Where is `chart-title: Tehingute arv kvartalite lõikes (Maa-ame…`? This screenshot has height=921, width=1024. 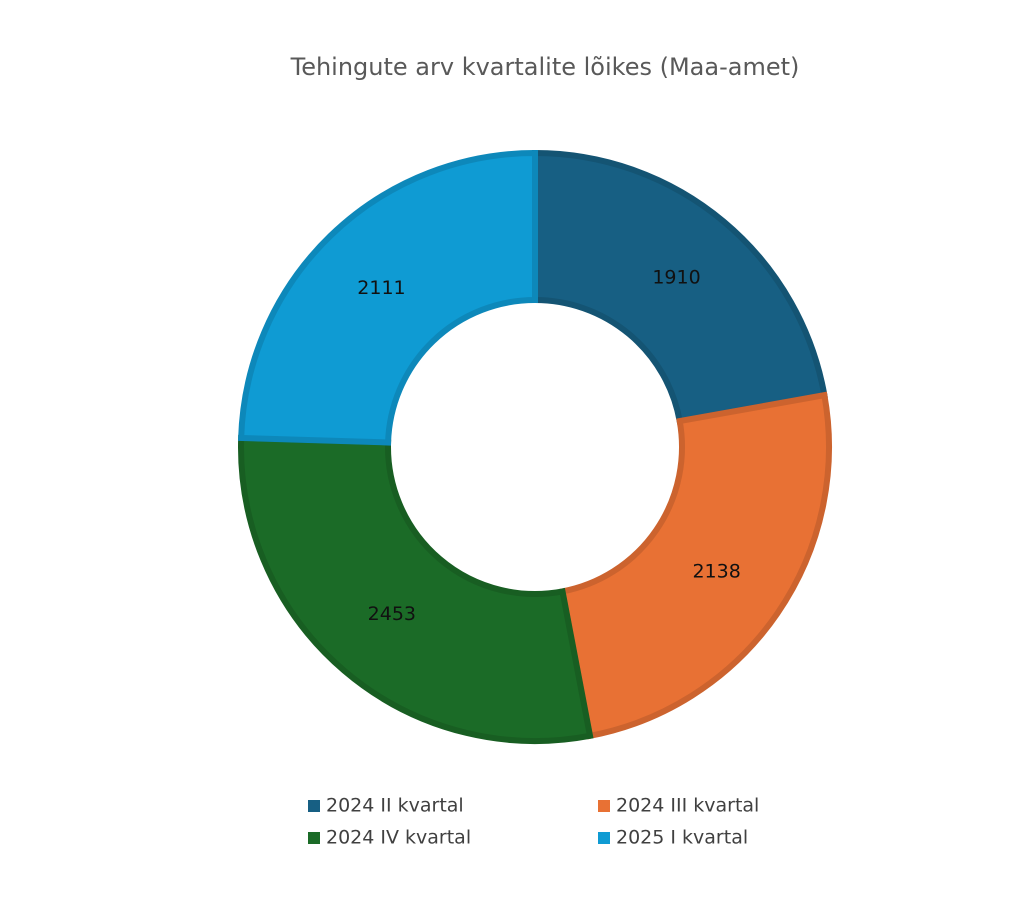
chart-title: Tehingute arv kvartalite lõikes (Maa-ame… is located at coordinates (545, 67).